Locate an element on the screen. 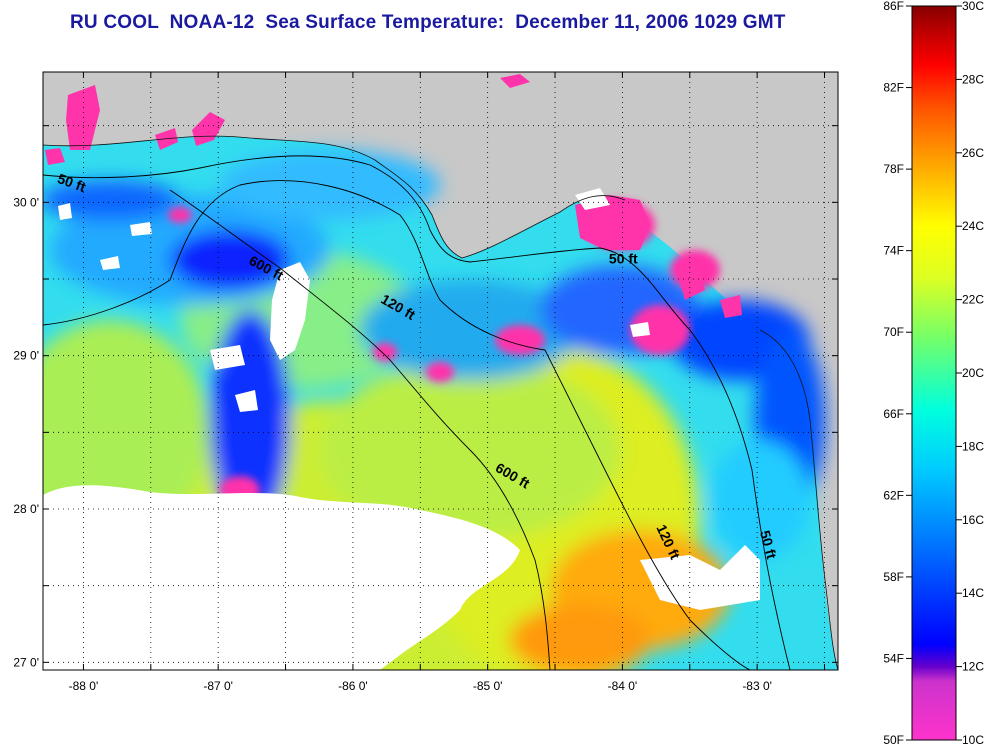 Image resolution: width=992 pixels, height=754 pixels. colorbar-celsius-label: 16C is located at coordinates (973, 520).